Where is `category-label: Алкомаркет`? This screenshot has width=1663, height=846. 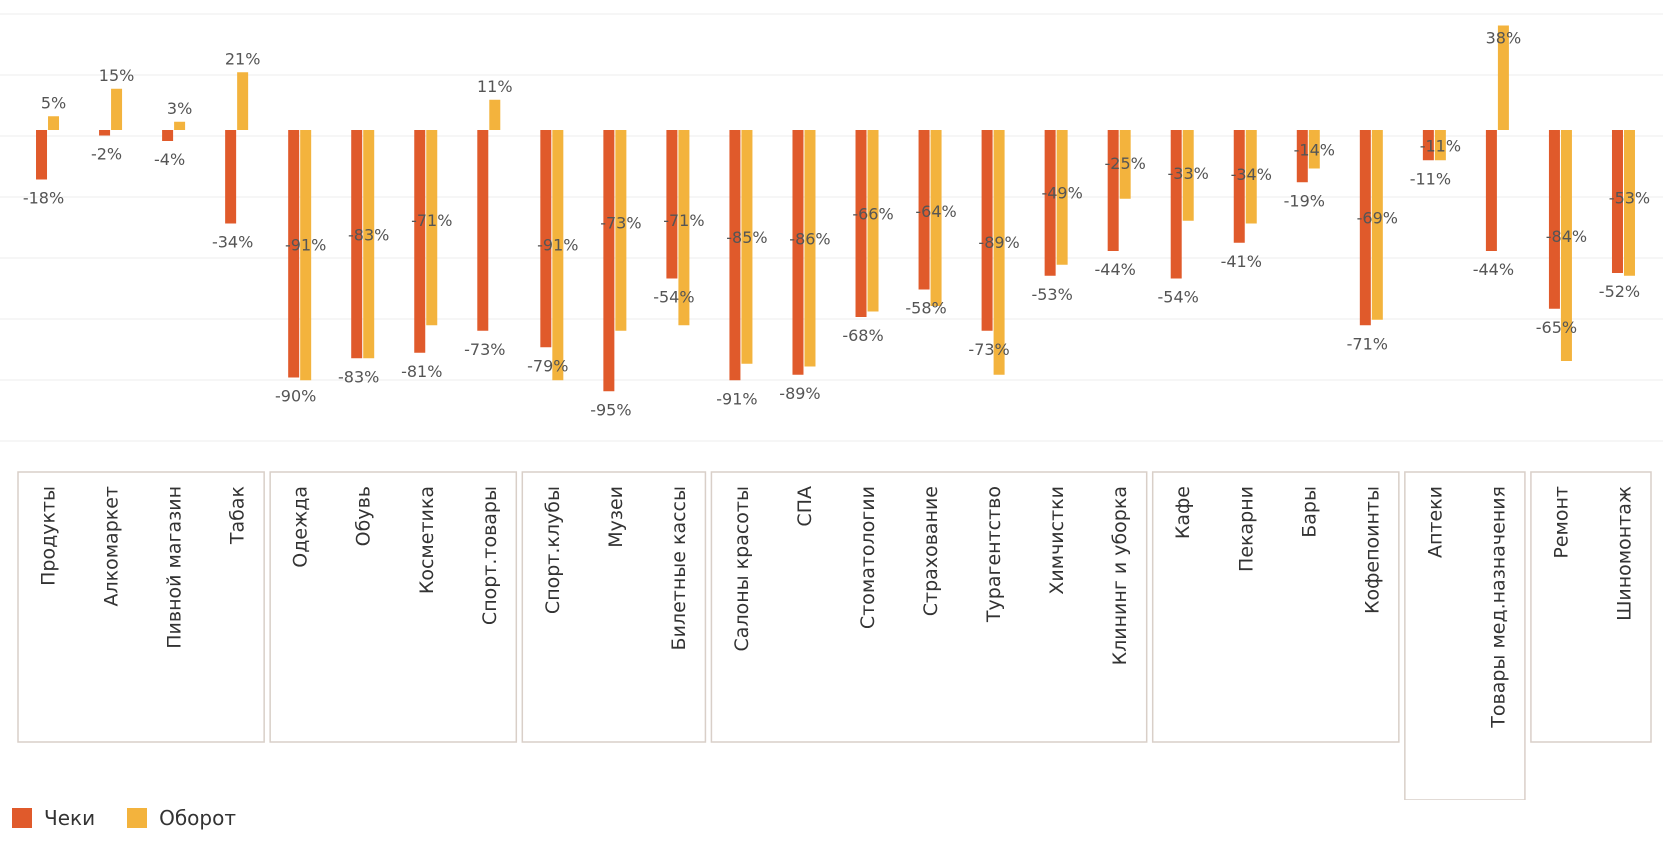
category-label: Алкомаркет is located at coordinates (112, 546).